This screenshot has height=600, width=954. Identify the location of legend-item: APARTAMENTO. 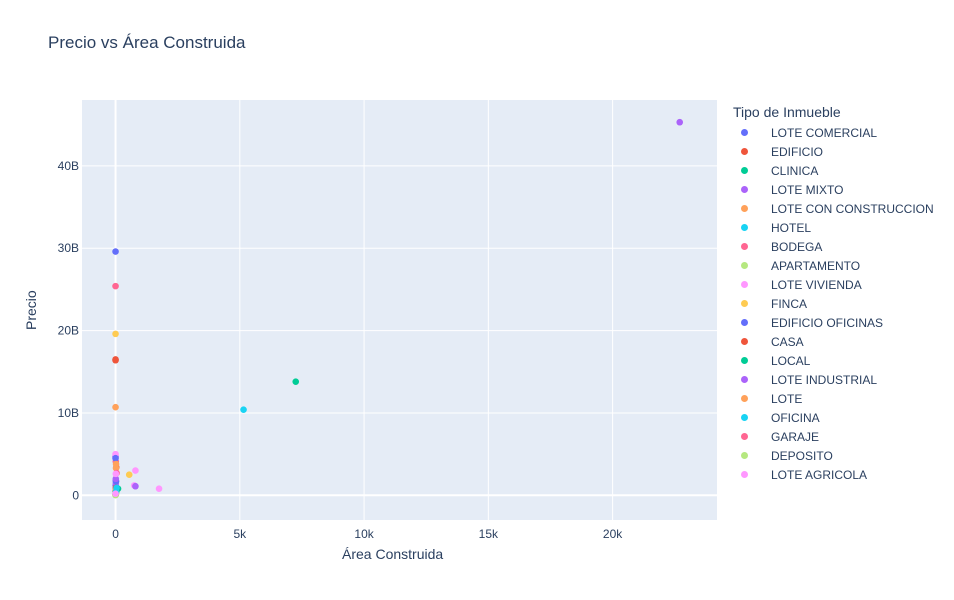
(837, 265).